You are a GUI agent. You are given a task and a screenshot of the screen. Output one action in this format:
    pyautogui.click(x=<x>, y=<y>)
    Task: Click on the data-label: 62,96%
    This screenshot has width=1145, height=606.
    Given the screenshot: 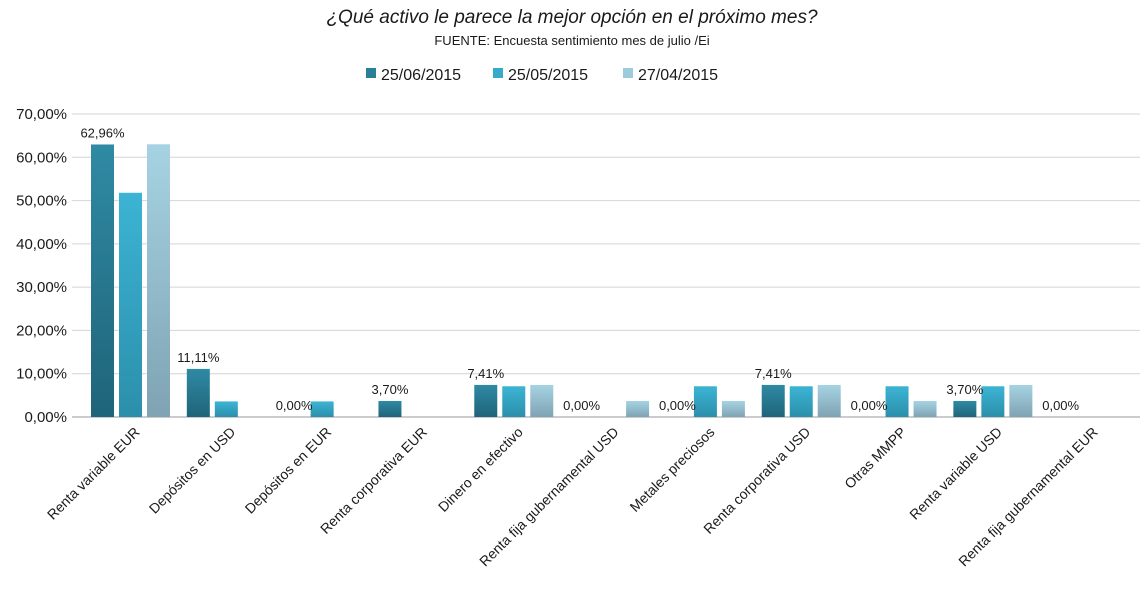 What is the action you would take?
    pyautogui.click(x=102, y=132)
    